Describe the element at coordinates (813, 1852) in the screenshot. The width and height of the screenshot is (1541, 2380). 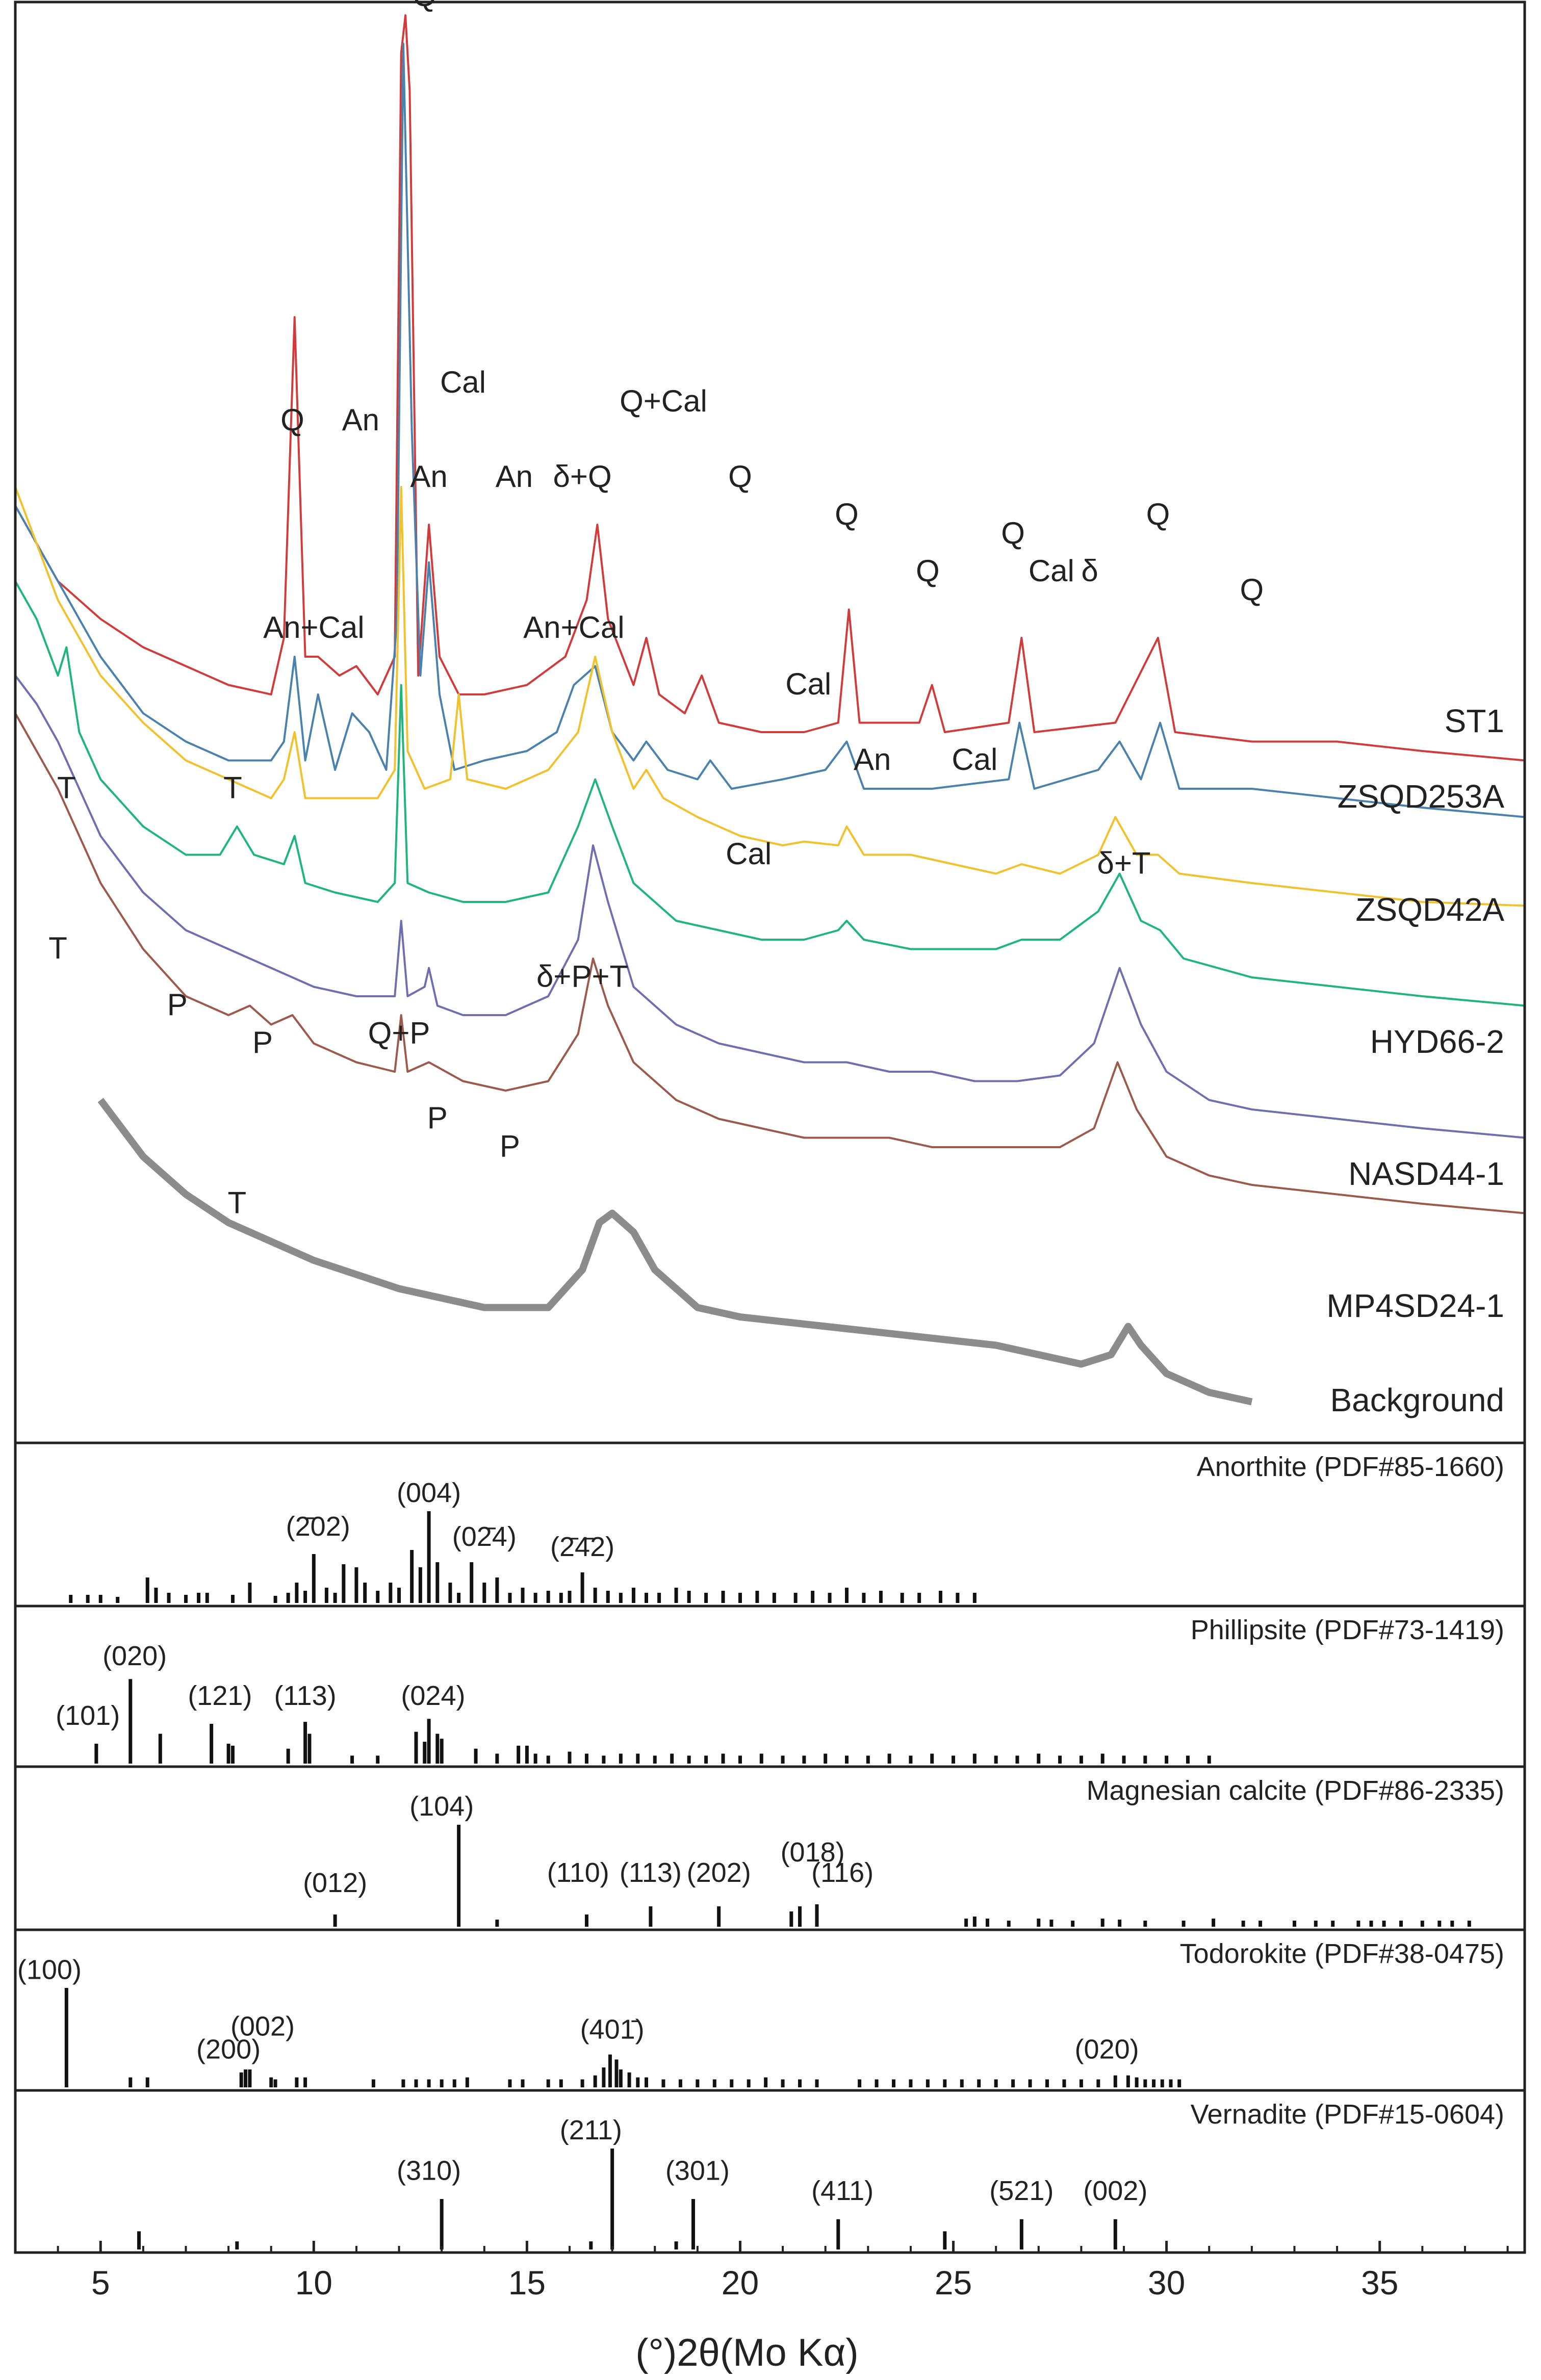
I see `miller-index-label: (018)` at that location.